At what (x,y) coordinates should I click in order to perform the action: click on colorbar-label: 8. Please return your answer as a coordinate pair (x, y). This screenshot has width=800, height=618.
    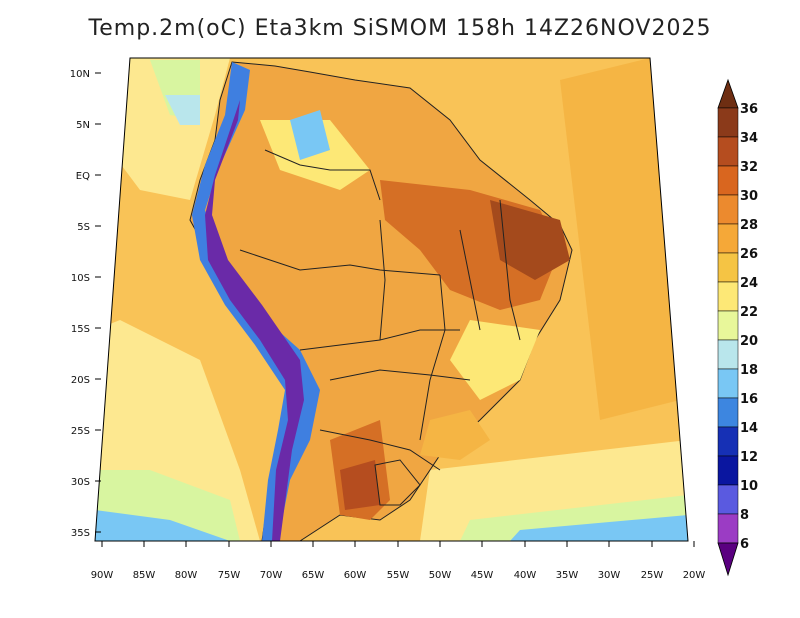
    Looking at the image, I should click on (744, 515).